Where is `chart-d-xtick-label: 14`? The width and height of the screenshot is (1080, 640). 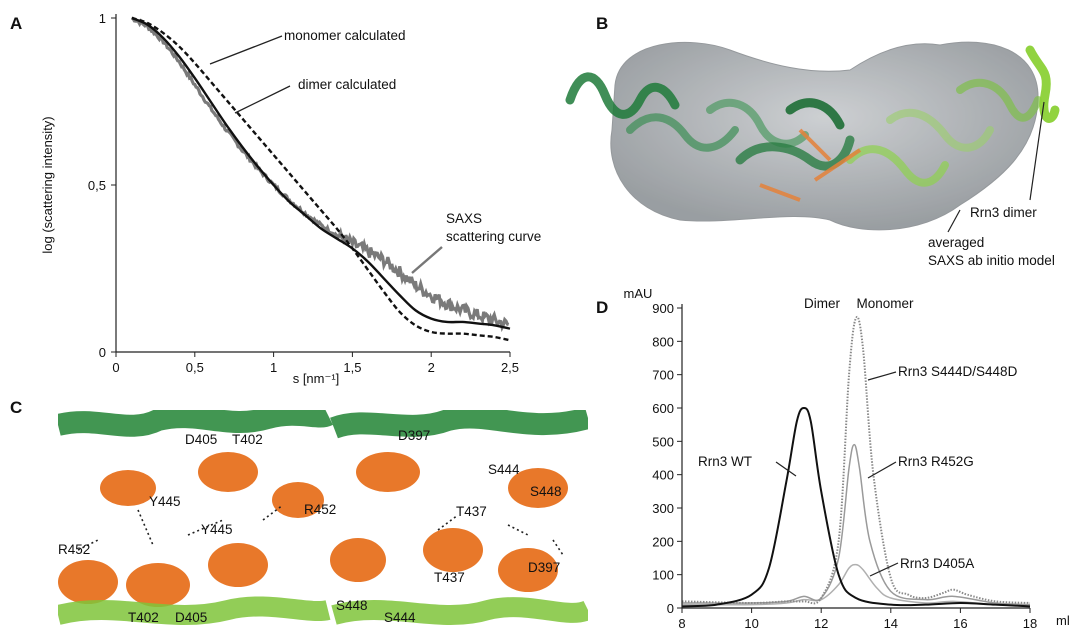 chart-d-xtick-label: 14 is located at coordinates (891, 623).